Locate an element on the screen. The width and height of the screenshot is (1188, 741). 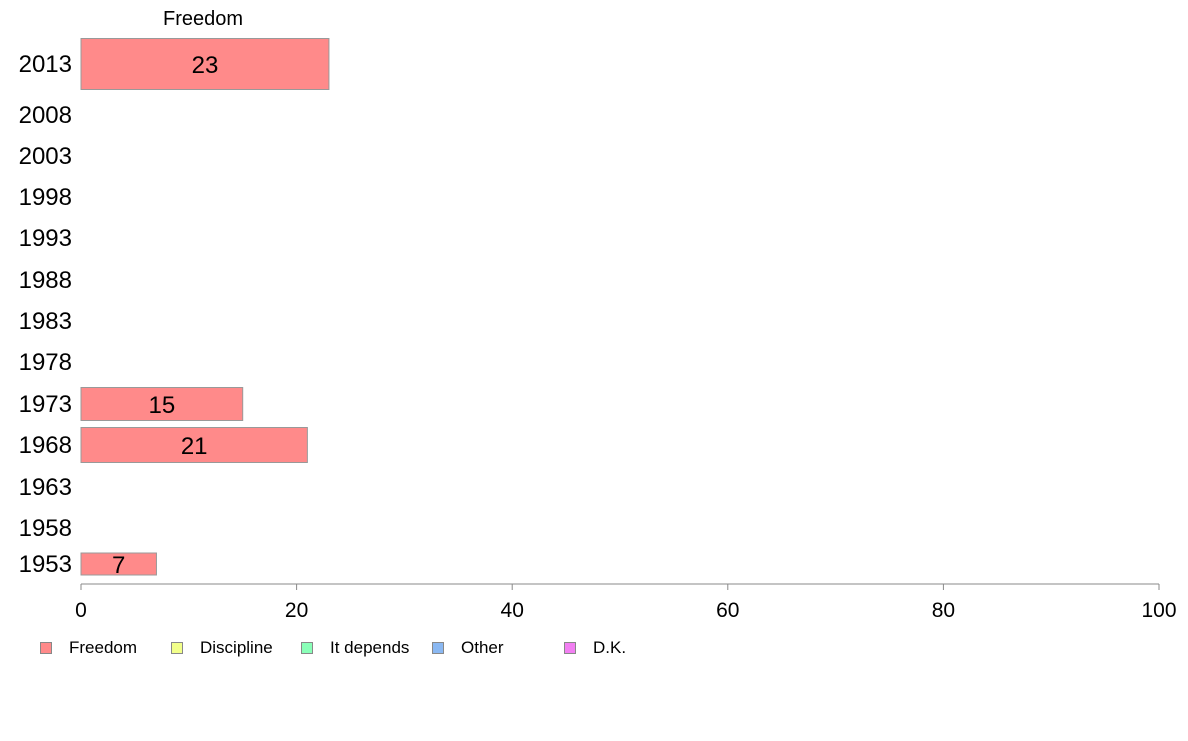
x-tick-label: 20 is located at coordinates (296, 610).